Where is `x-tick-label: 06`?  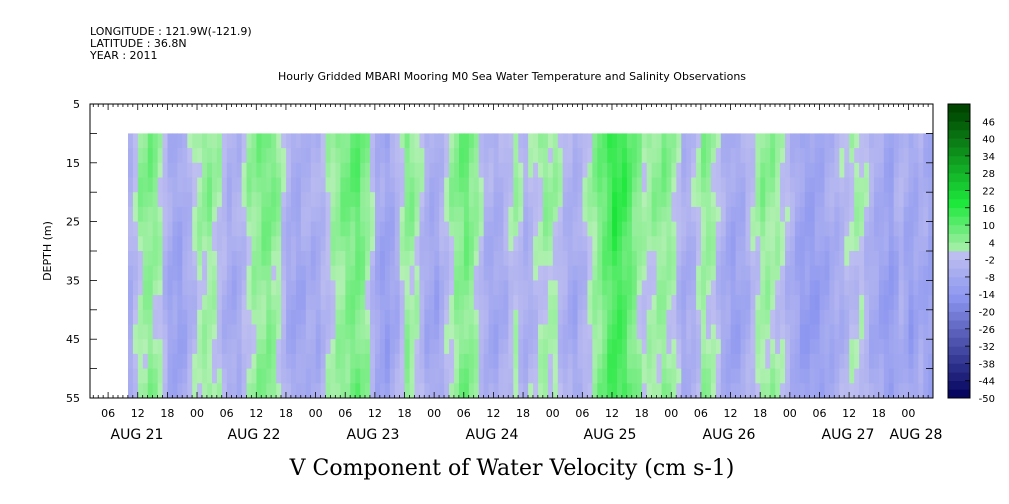
x-tick-label: 06 is located at coordinates (464, 413).